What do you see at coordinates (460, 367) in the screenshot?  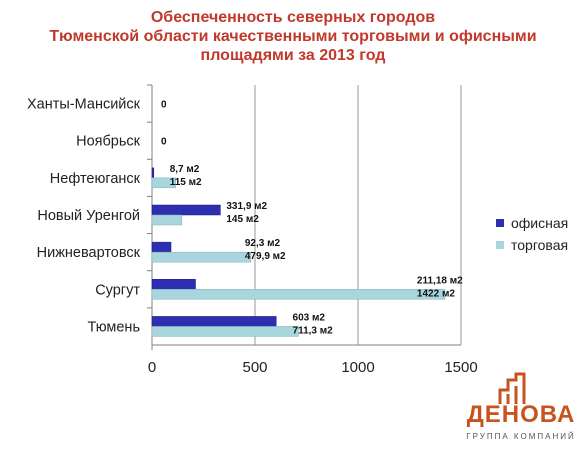 I see `x-tick-label-1500: 1500` at bounding box center [460, 367].